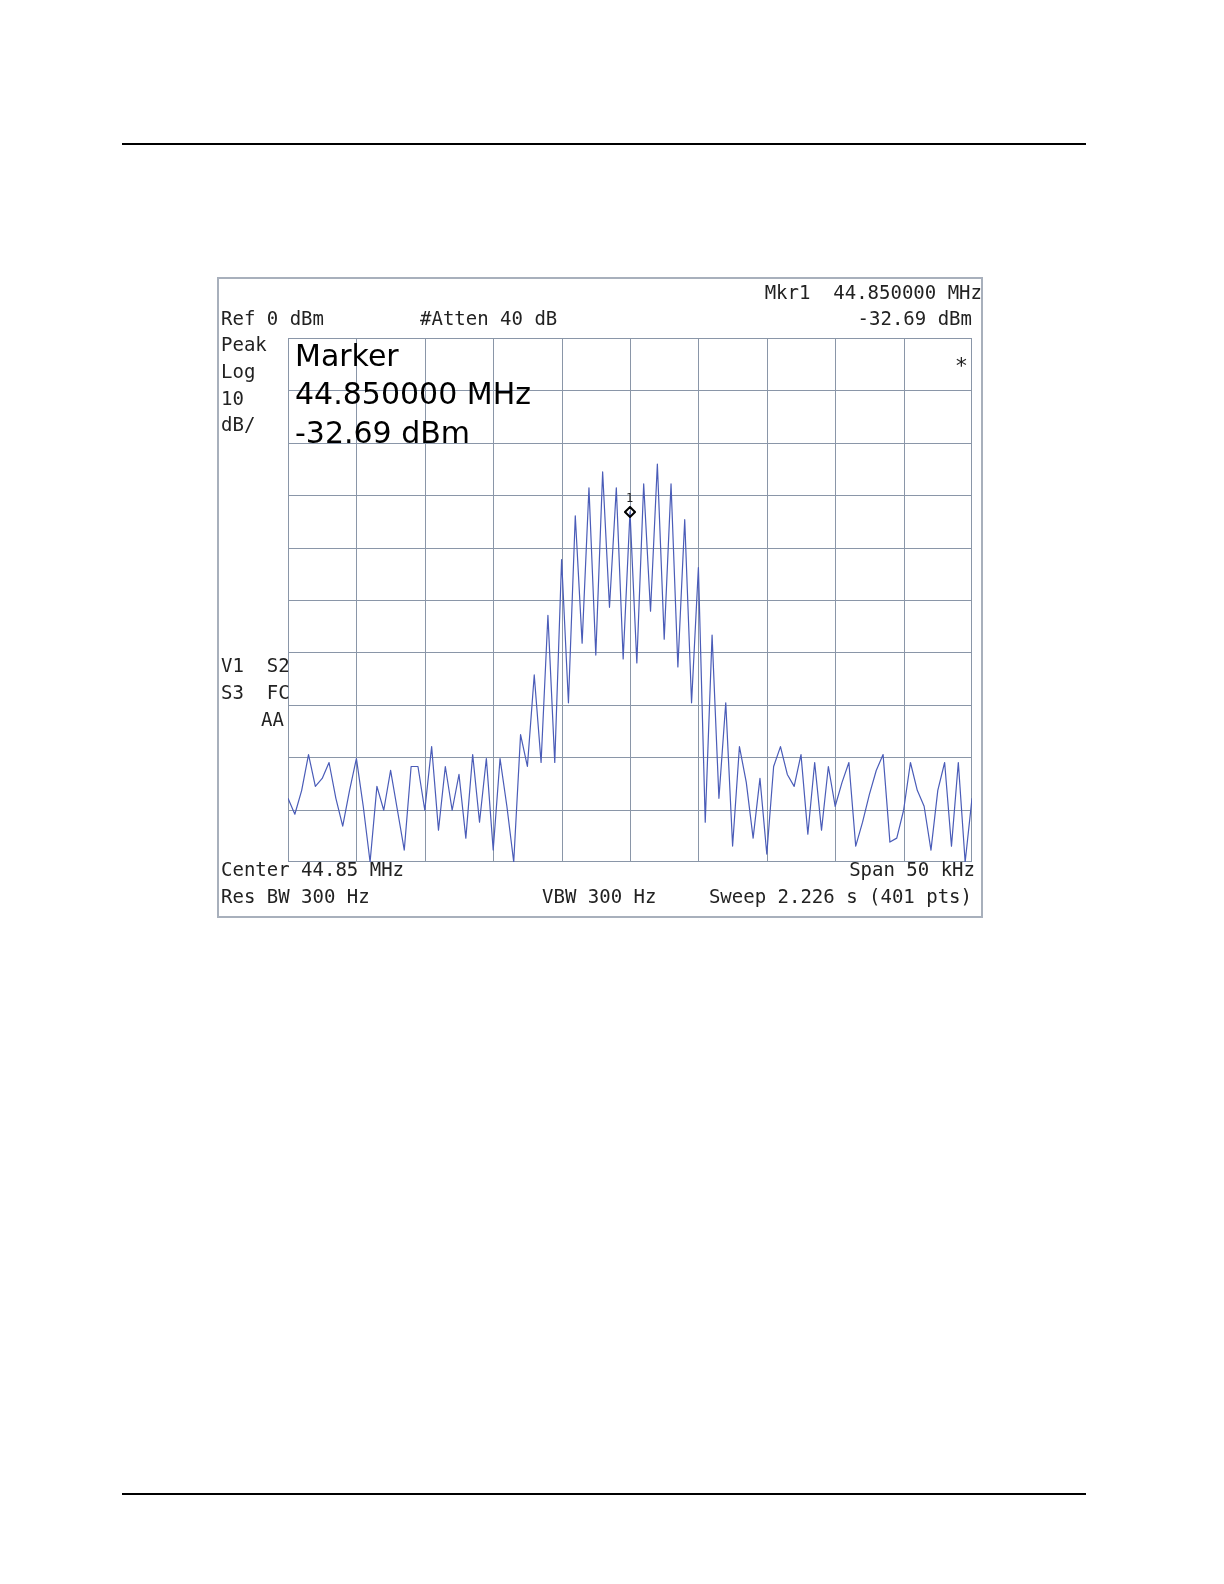 This screenshot has width=1224, height=1584. I want to click on text: 44.850000 MHz, so click(413, 393).